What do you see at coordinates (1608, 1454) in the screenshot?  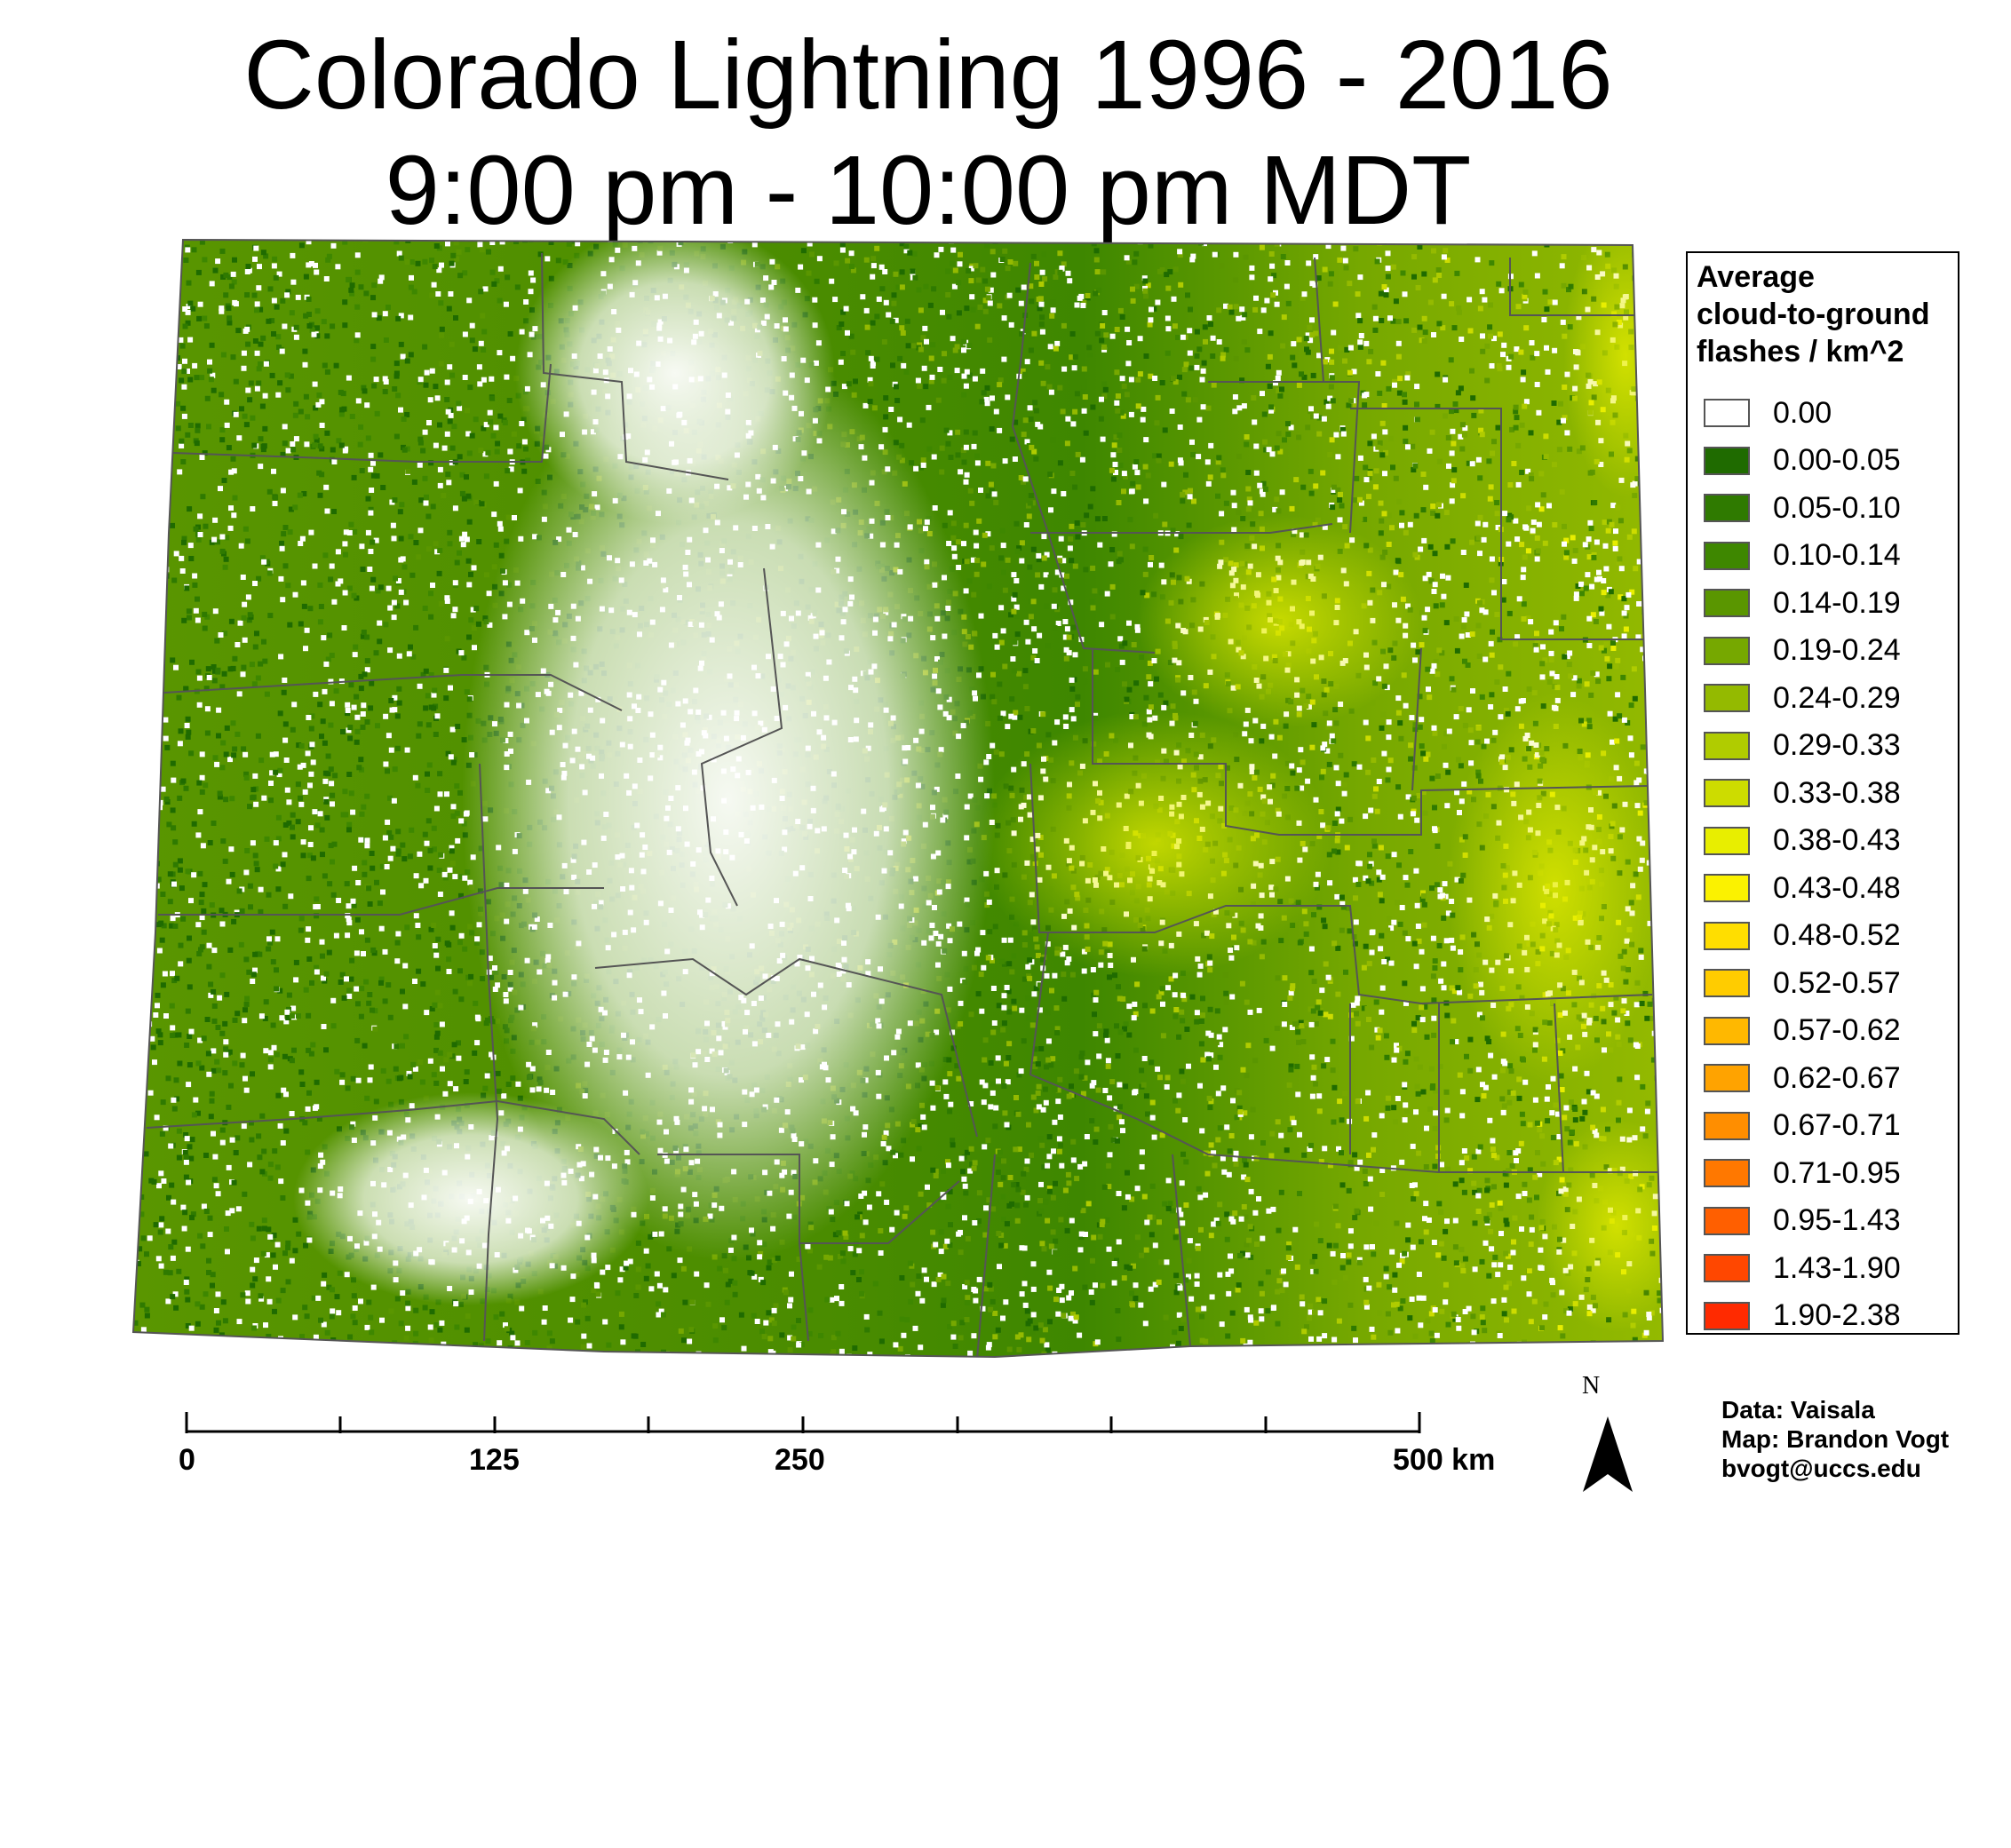 I see `north-arrow-icon` at bounding box center [1608, 1454].